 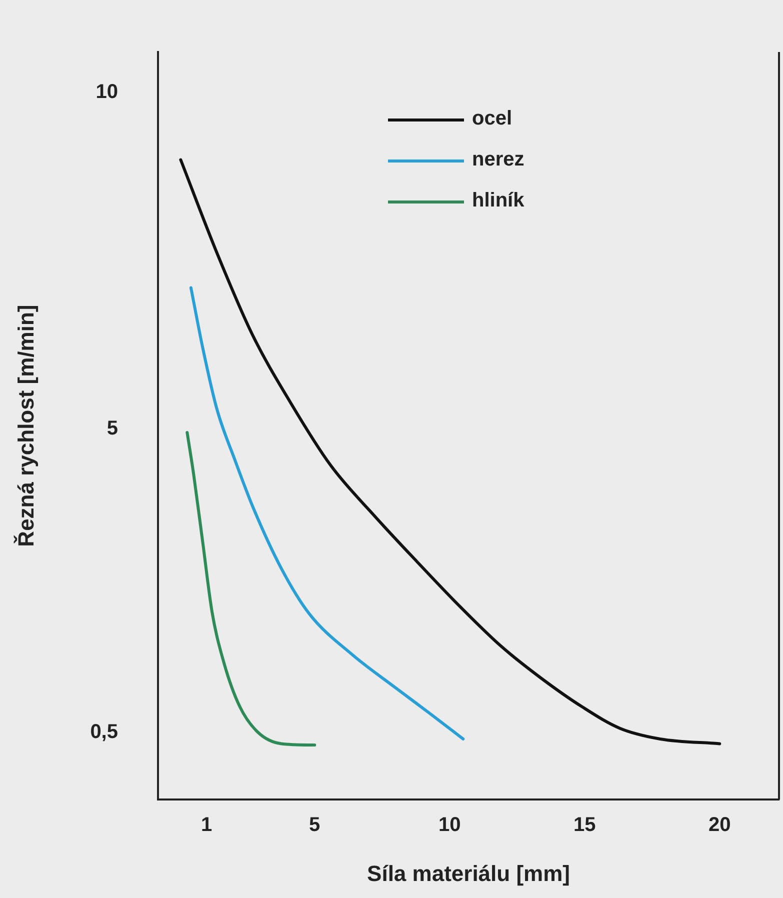 What do you see at coordinates (498, 159) in the screenshot?
I see `legend-label: nerez` at bounding box center [498, 159].